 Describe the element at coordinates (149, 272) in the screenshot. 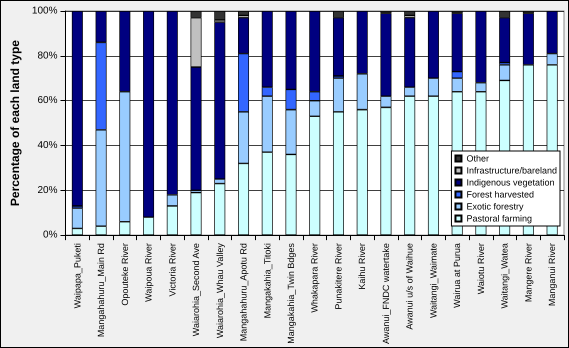

I see `x-tick-label: Waipoua River` at that location.